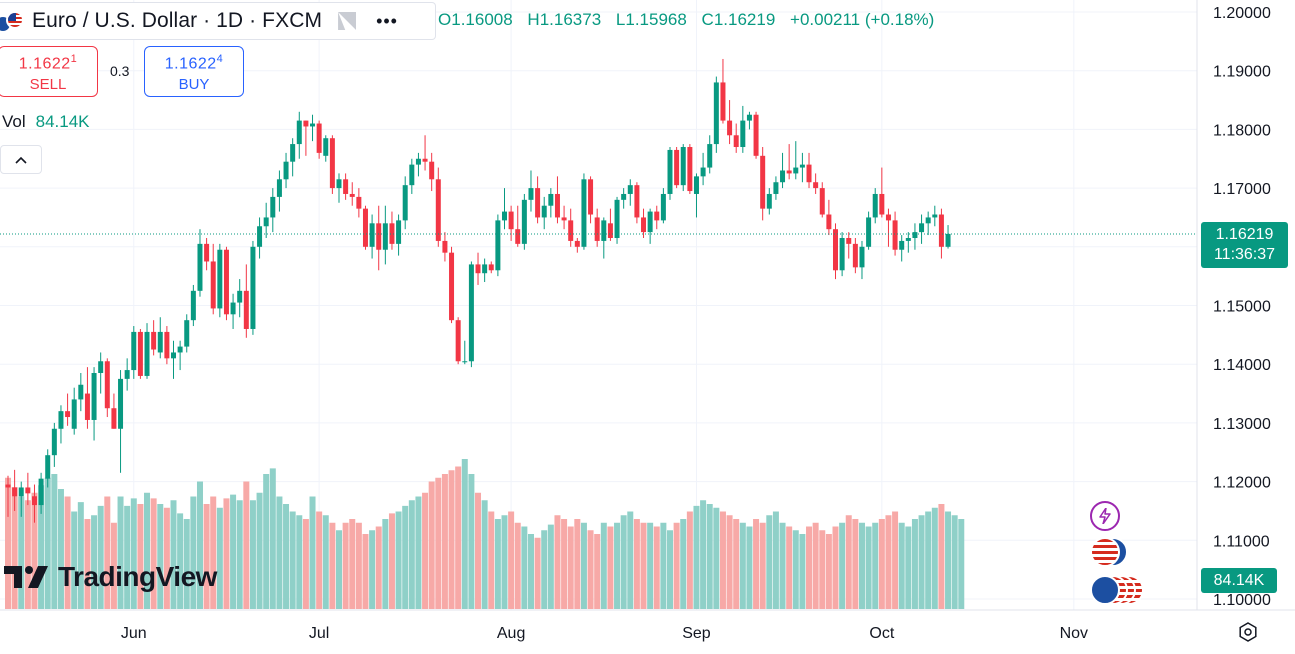 This screenshot has height=654, width=1295. What do you see at coordinates (1074, 633) in the screenshot?
I see `x-tick-label: Nov` at bounding box center [1074, 633].